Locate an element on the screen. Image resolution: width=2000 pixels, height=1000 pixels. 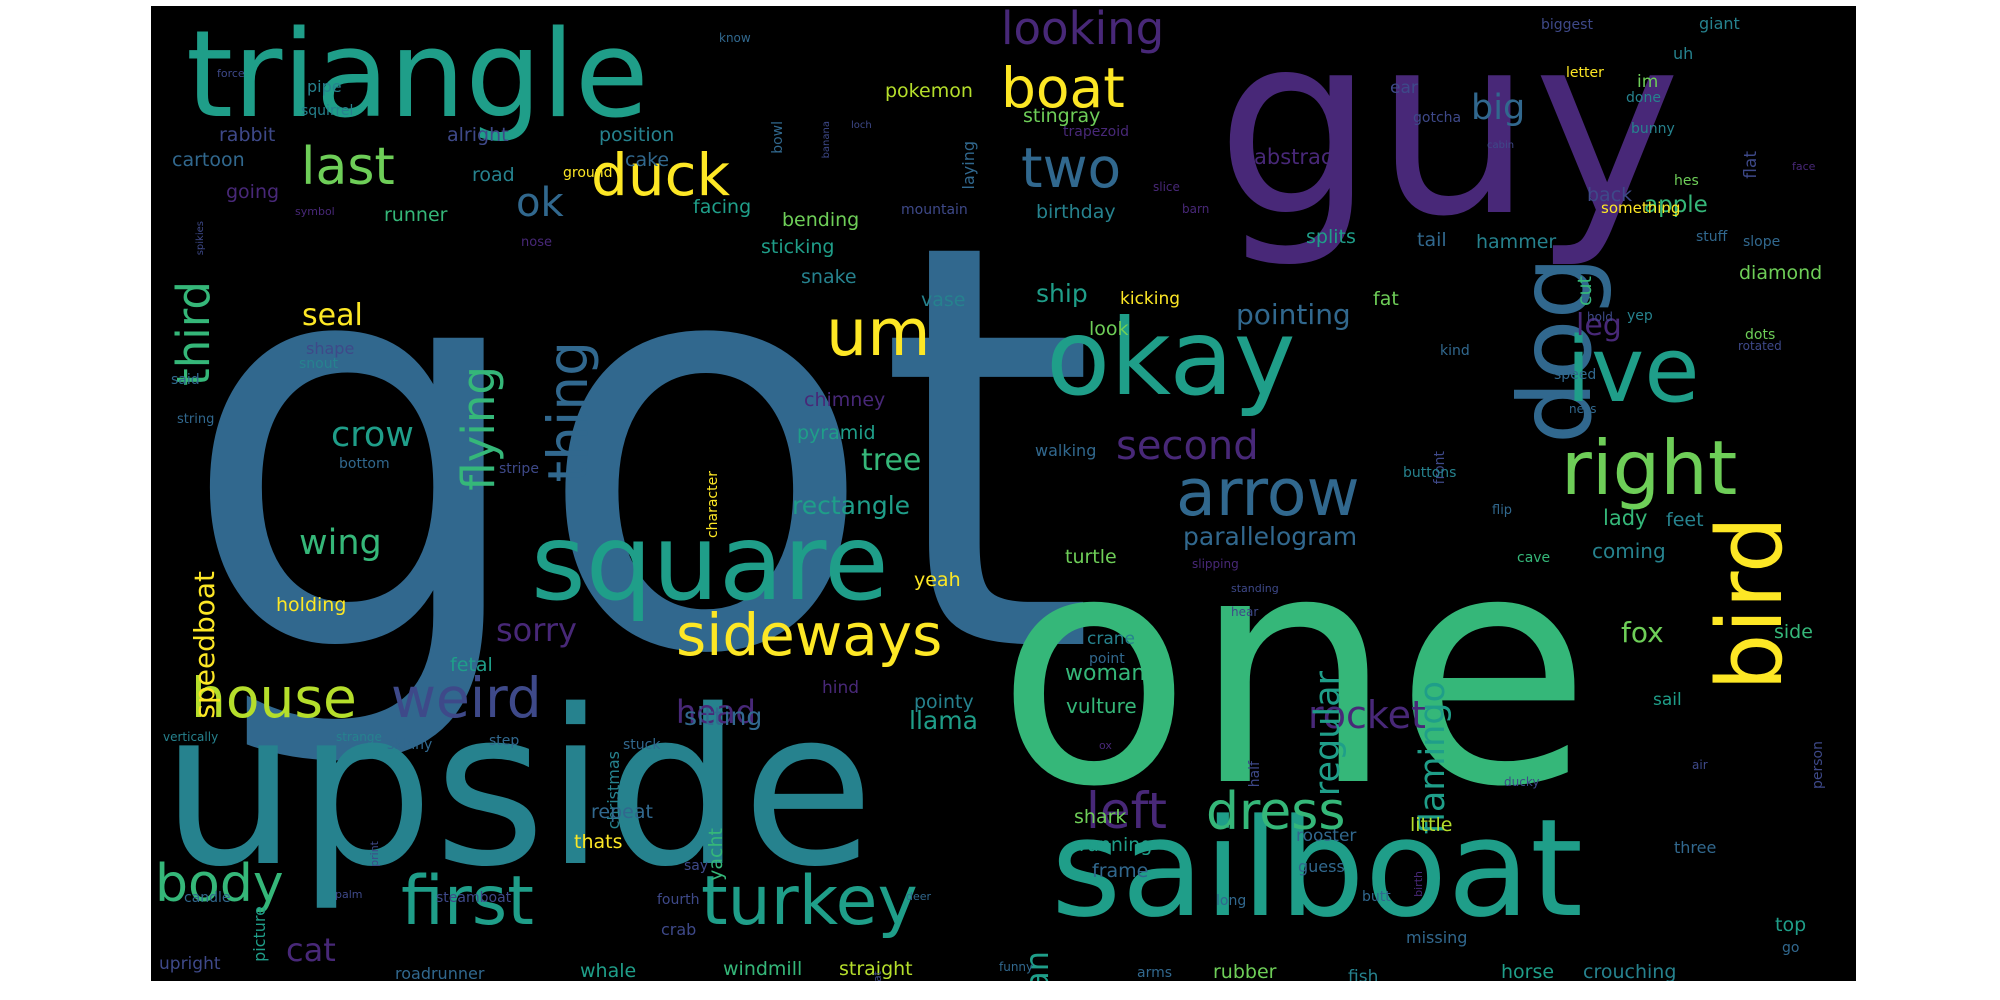
word-stuck: stuck is located at coordinates (642, 745).